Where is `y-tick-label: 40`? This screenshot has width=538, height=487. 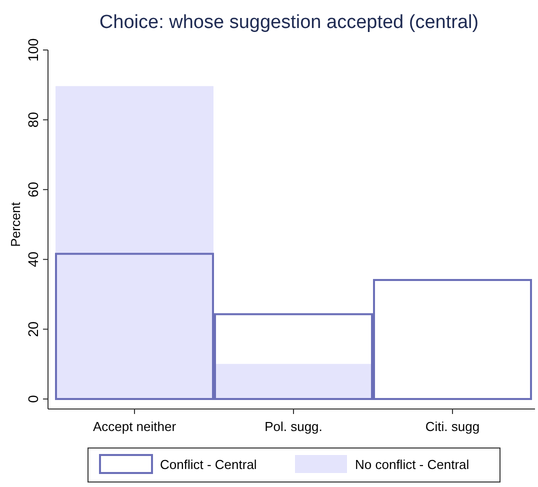 y-tick-label: 40 is located at coordinates (33, 259).